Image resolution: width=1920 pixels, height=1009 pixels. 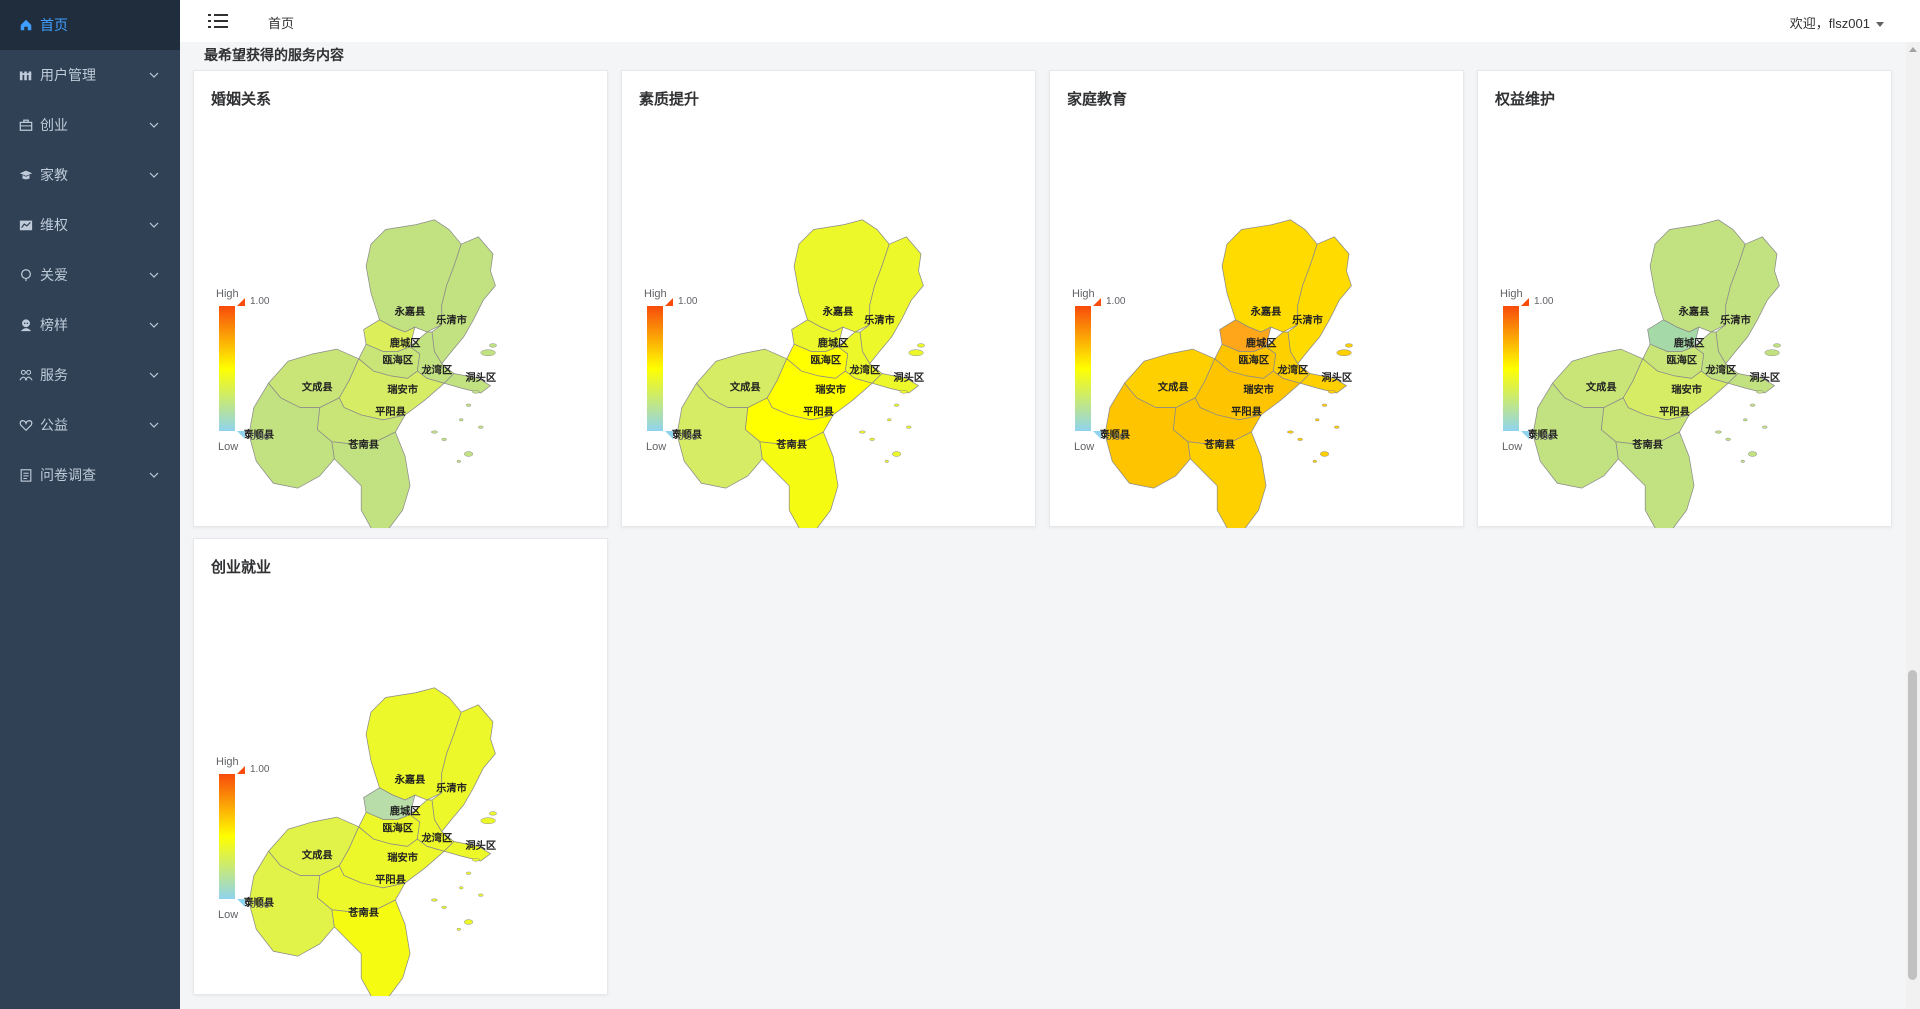 What do you see at coordinates (1116, 437) in the screenshot?
I see `legend-min-value: 0.00` at bounding box center [1116, 437].